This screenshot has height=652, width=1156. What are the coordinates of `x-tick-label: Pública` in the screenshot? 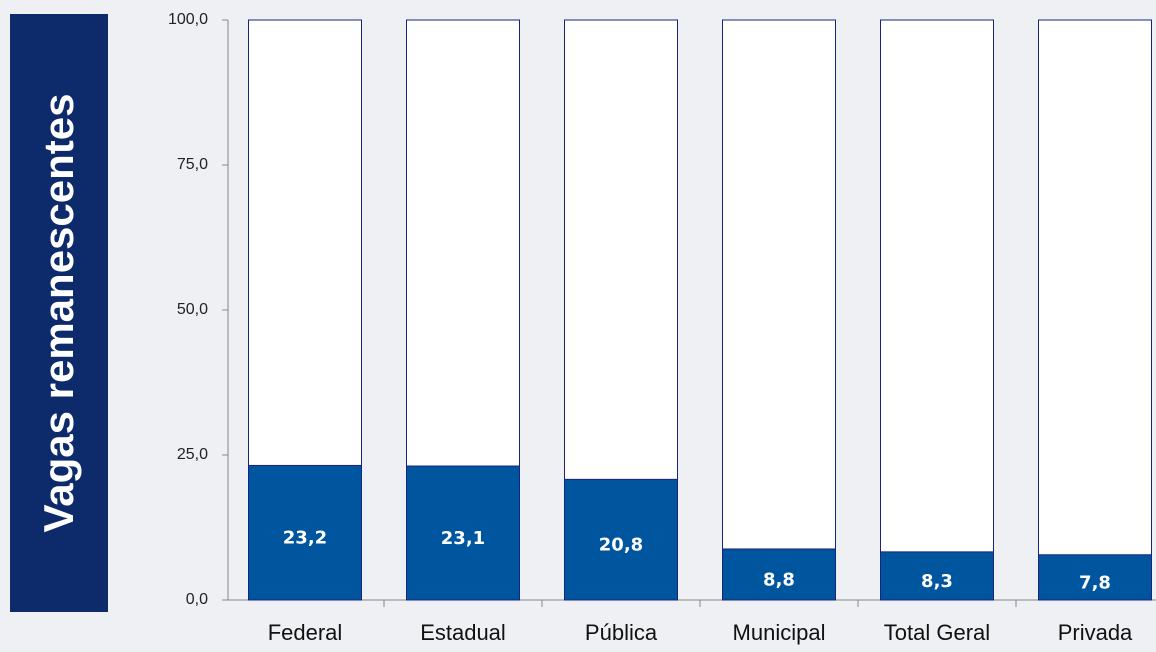 It's located at (621, 632).